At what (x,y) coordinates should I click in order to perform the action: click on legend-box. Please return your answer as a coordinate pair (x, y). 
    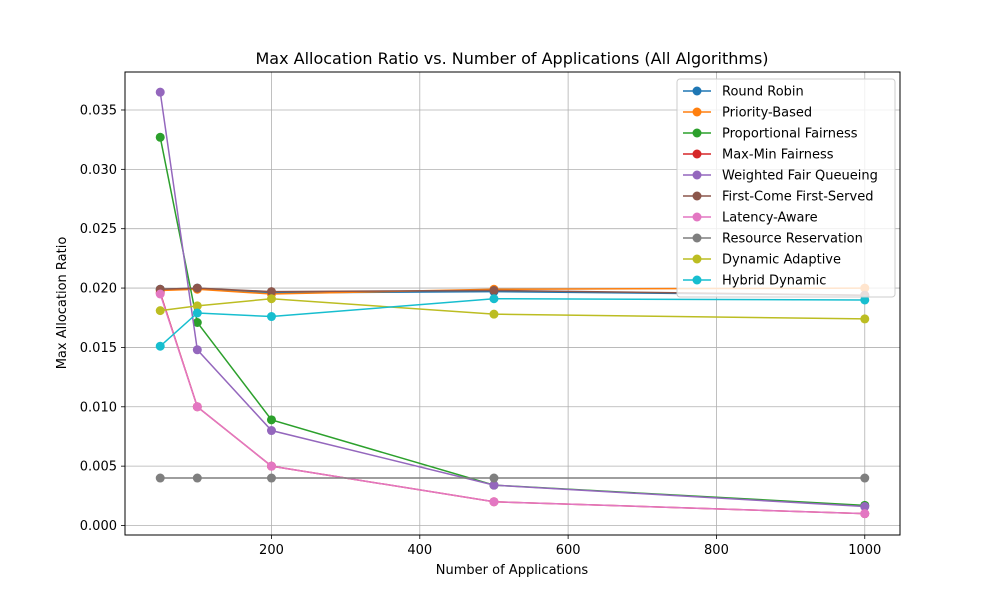
    Looking at the image, I should click on (786, 188).